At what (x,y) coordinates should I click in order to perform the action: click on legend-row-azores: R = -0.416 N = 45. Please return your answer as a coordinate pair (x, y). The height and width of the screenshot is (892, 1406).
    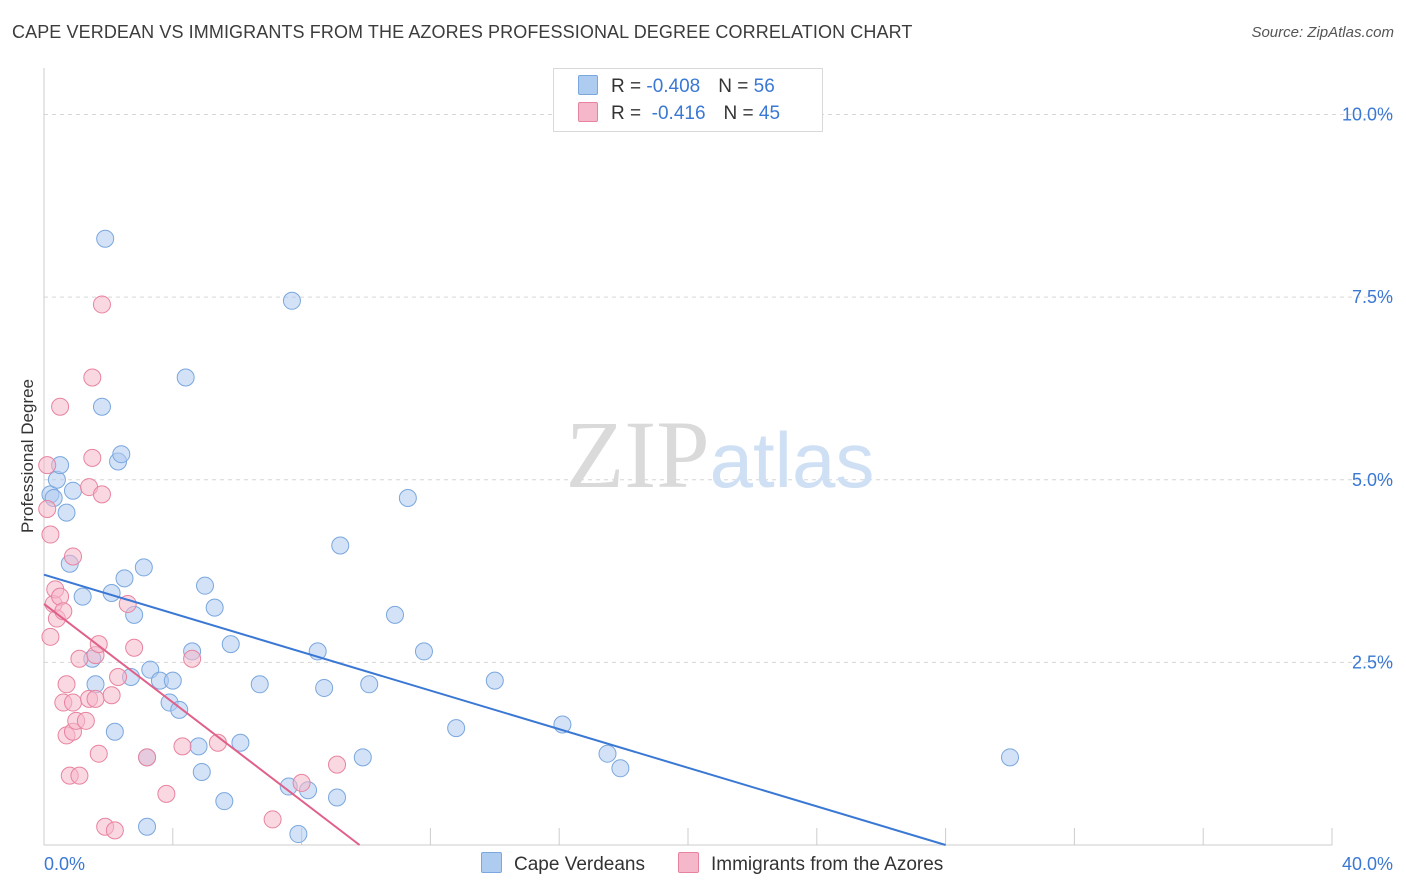
    Looking at the image, I should click on (679, 114).